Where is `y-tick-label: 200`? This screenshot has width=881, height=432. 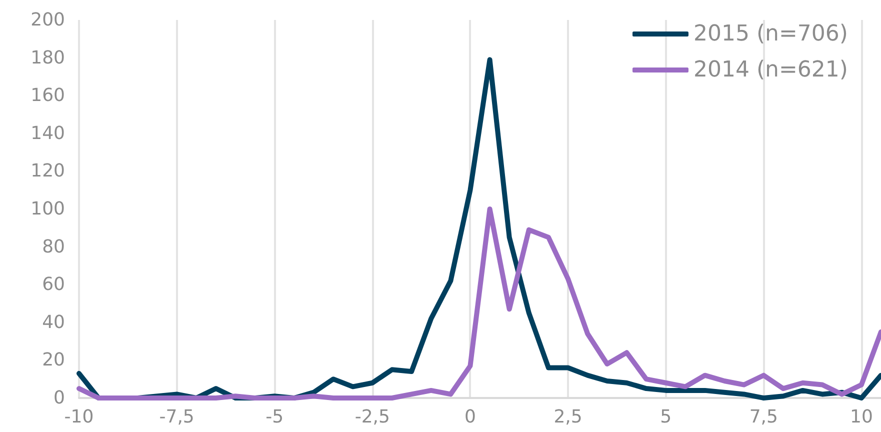
y-tick-label: 200 is located at coordinates (47, 20).